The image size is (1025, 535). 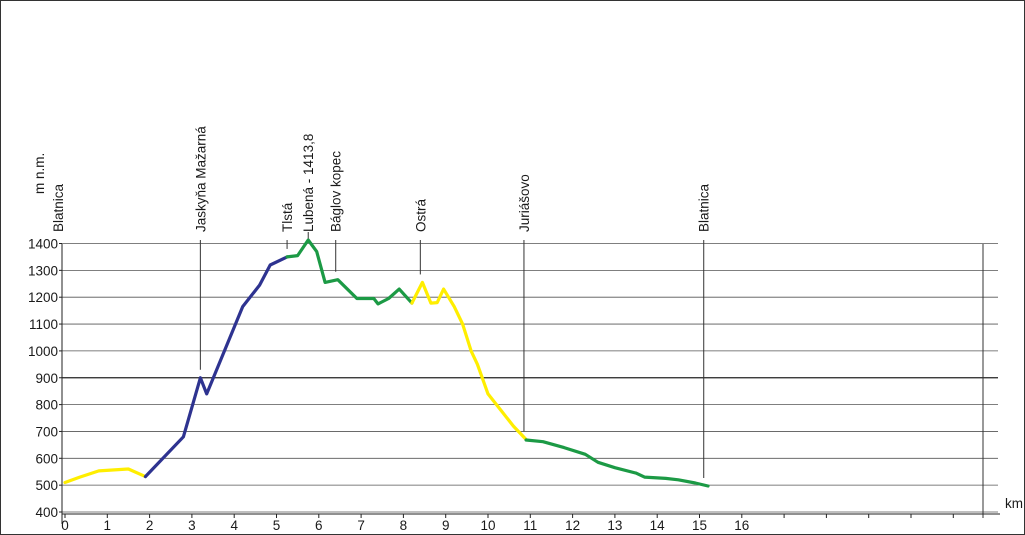 I want to click on x-tick-label: 13, so click(x=614, y=525).